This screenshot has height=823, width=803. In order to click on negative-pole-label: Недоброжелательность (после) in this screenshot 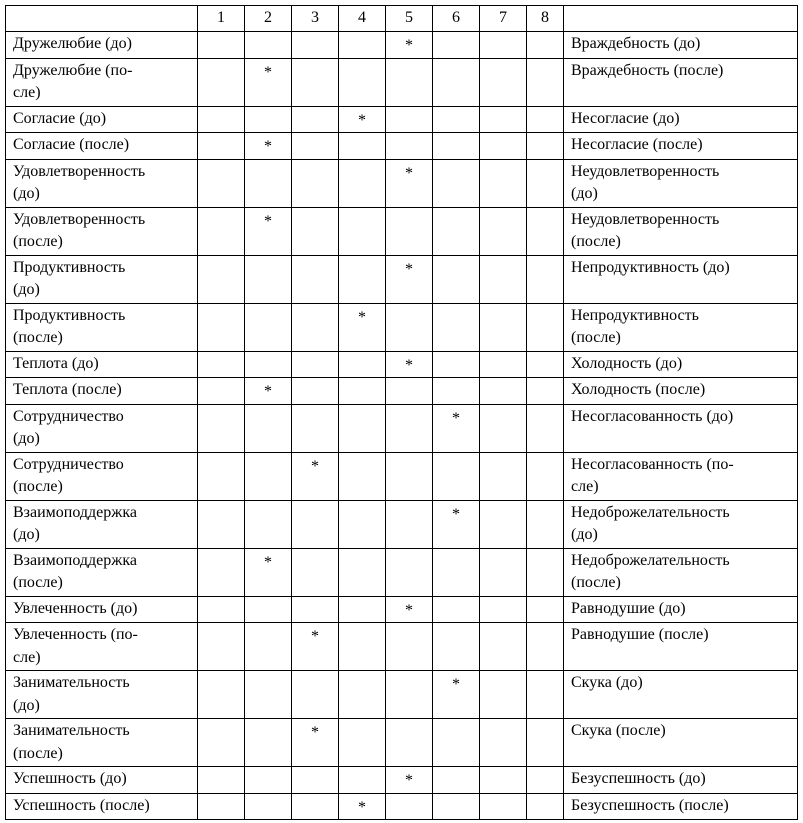, I will do `click(680, 572)`.